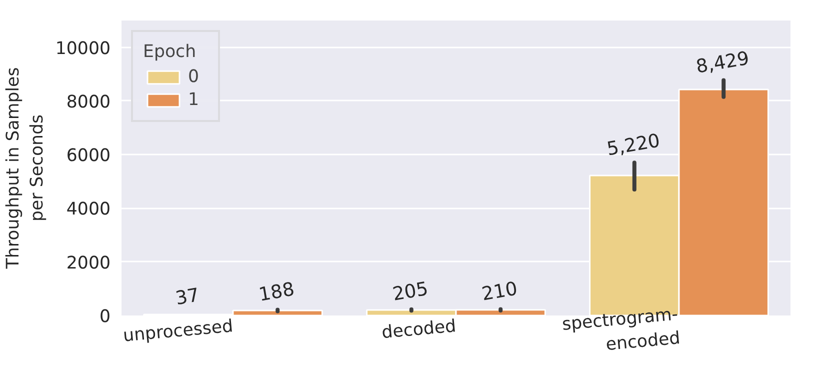  What do you see at coordinates (88, 102) in the screenshot?
I see `y-tick-label: 8000` at bounding box center [88, 102].